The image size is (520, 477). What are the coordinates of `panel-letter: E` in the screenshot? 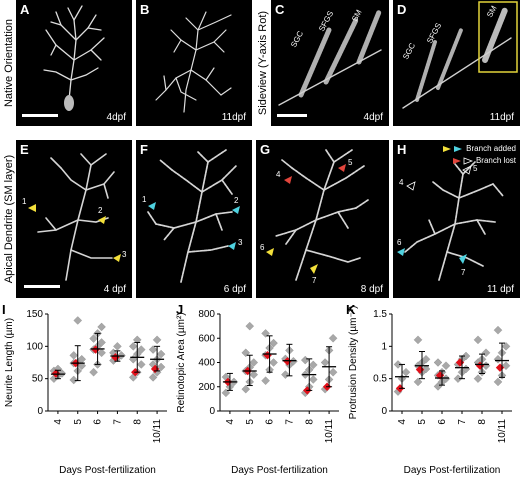 It's located at (24, 149).